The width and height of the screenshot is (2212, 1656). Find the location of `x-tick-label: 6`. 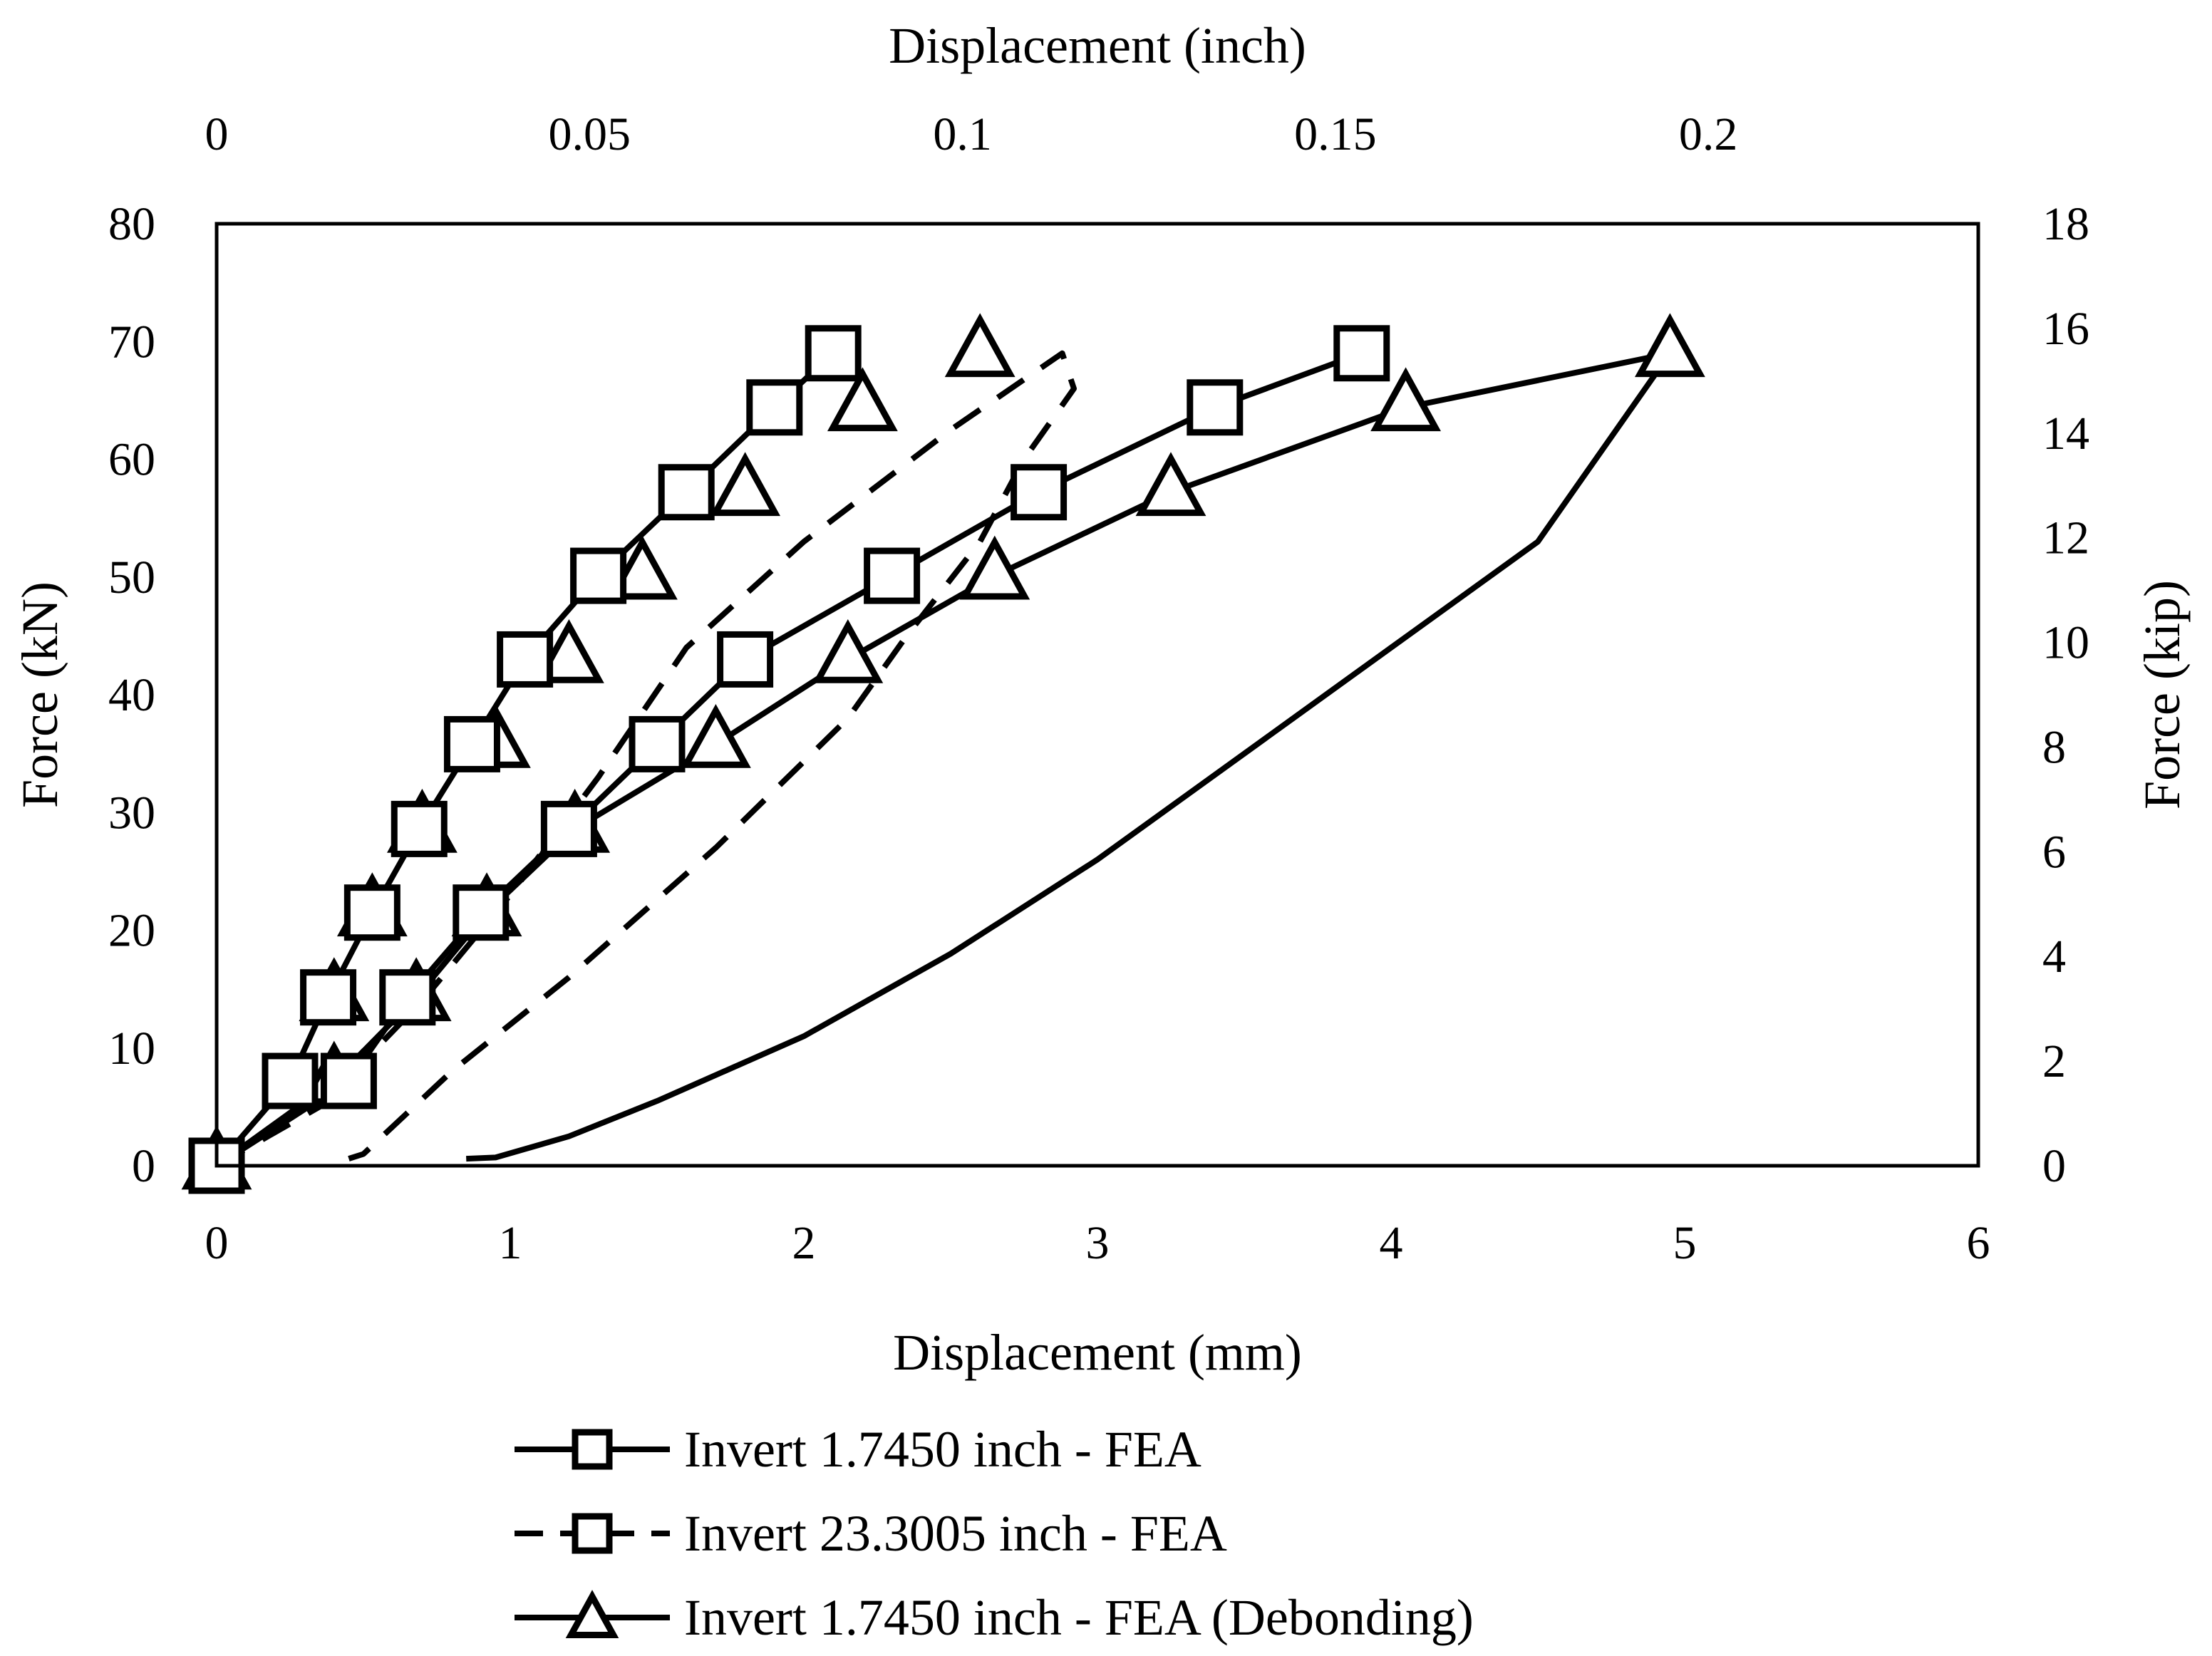

x-tick-label: 6 is located at coordinates (1978, 1243).